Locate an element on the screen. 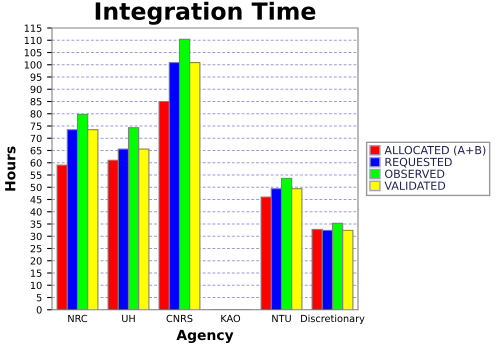 This screenshot has height=350, width=500. y-tick-label: 115 is located at coordinates (33, 28).